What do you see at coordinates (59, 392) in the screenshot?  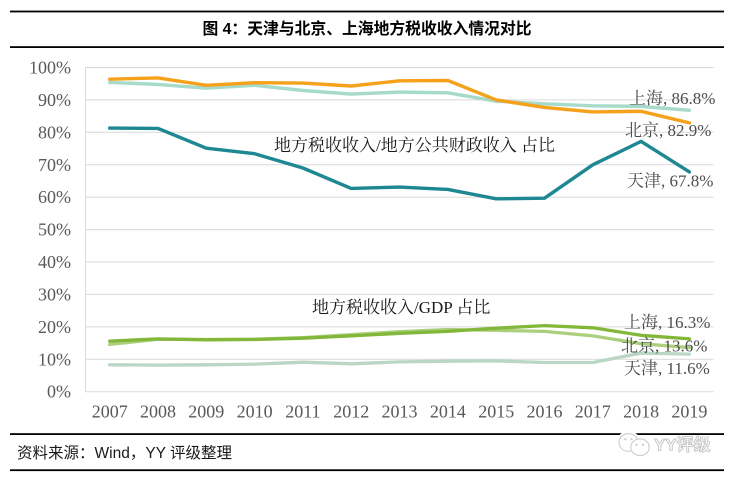 I see `svg-text: 0%` at bounding box center [59, 392].